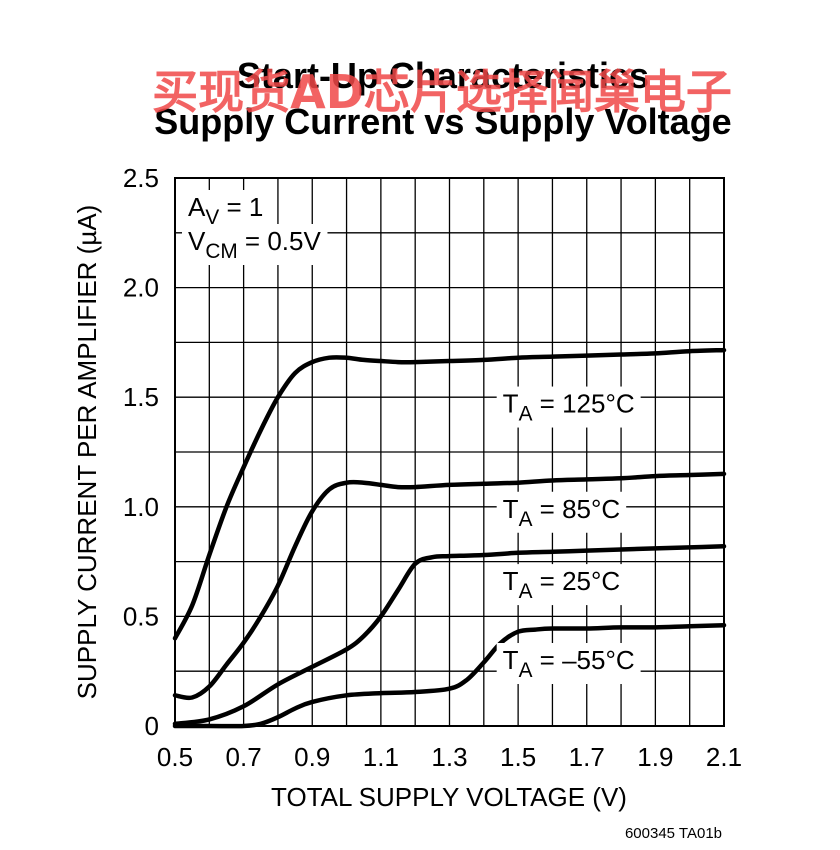 This screenshot has height=850, width=840. What do you see at coordinates (381, 757) in the screenshot?
I see `x-tick-label: 1.1` at bounding box center [381, 757].